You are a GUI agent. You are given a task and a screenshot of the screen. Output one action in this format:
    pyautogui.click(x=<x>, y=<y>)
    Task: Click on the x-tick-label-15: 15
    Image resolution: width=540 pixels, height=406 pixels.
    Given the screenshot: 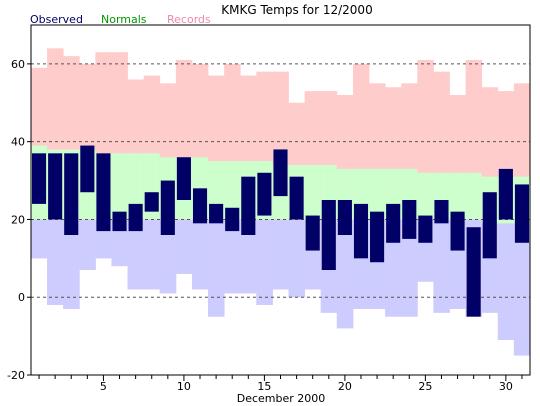 What is the action you would take?
    pyautogui.click(x=264, y=386)
    